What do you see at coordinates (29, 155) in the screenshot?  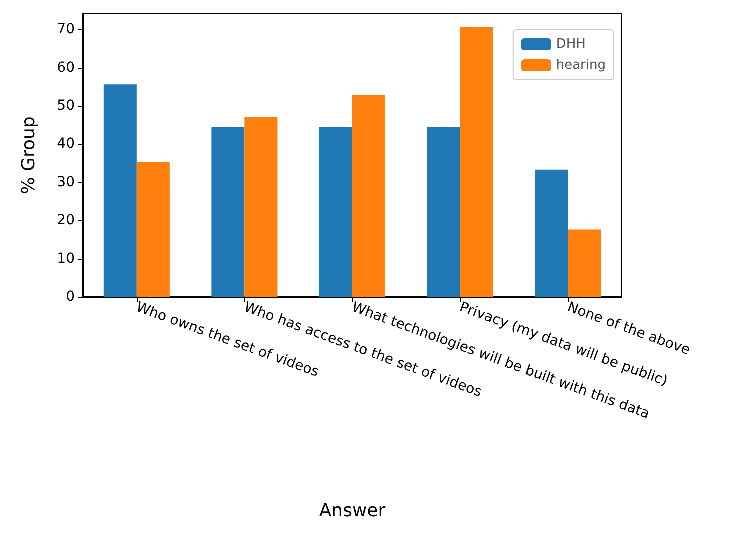 I see `y-axis-title: % Group` at bounding box center [29, 155].